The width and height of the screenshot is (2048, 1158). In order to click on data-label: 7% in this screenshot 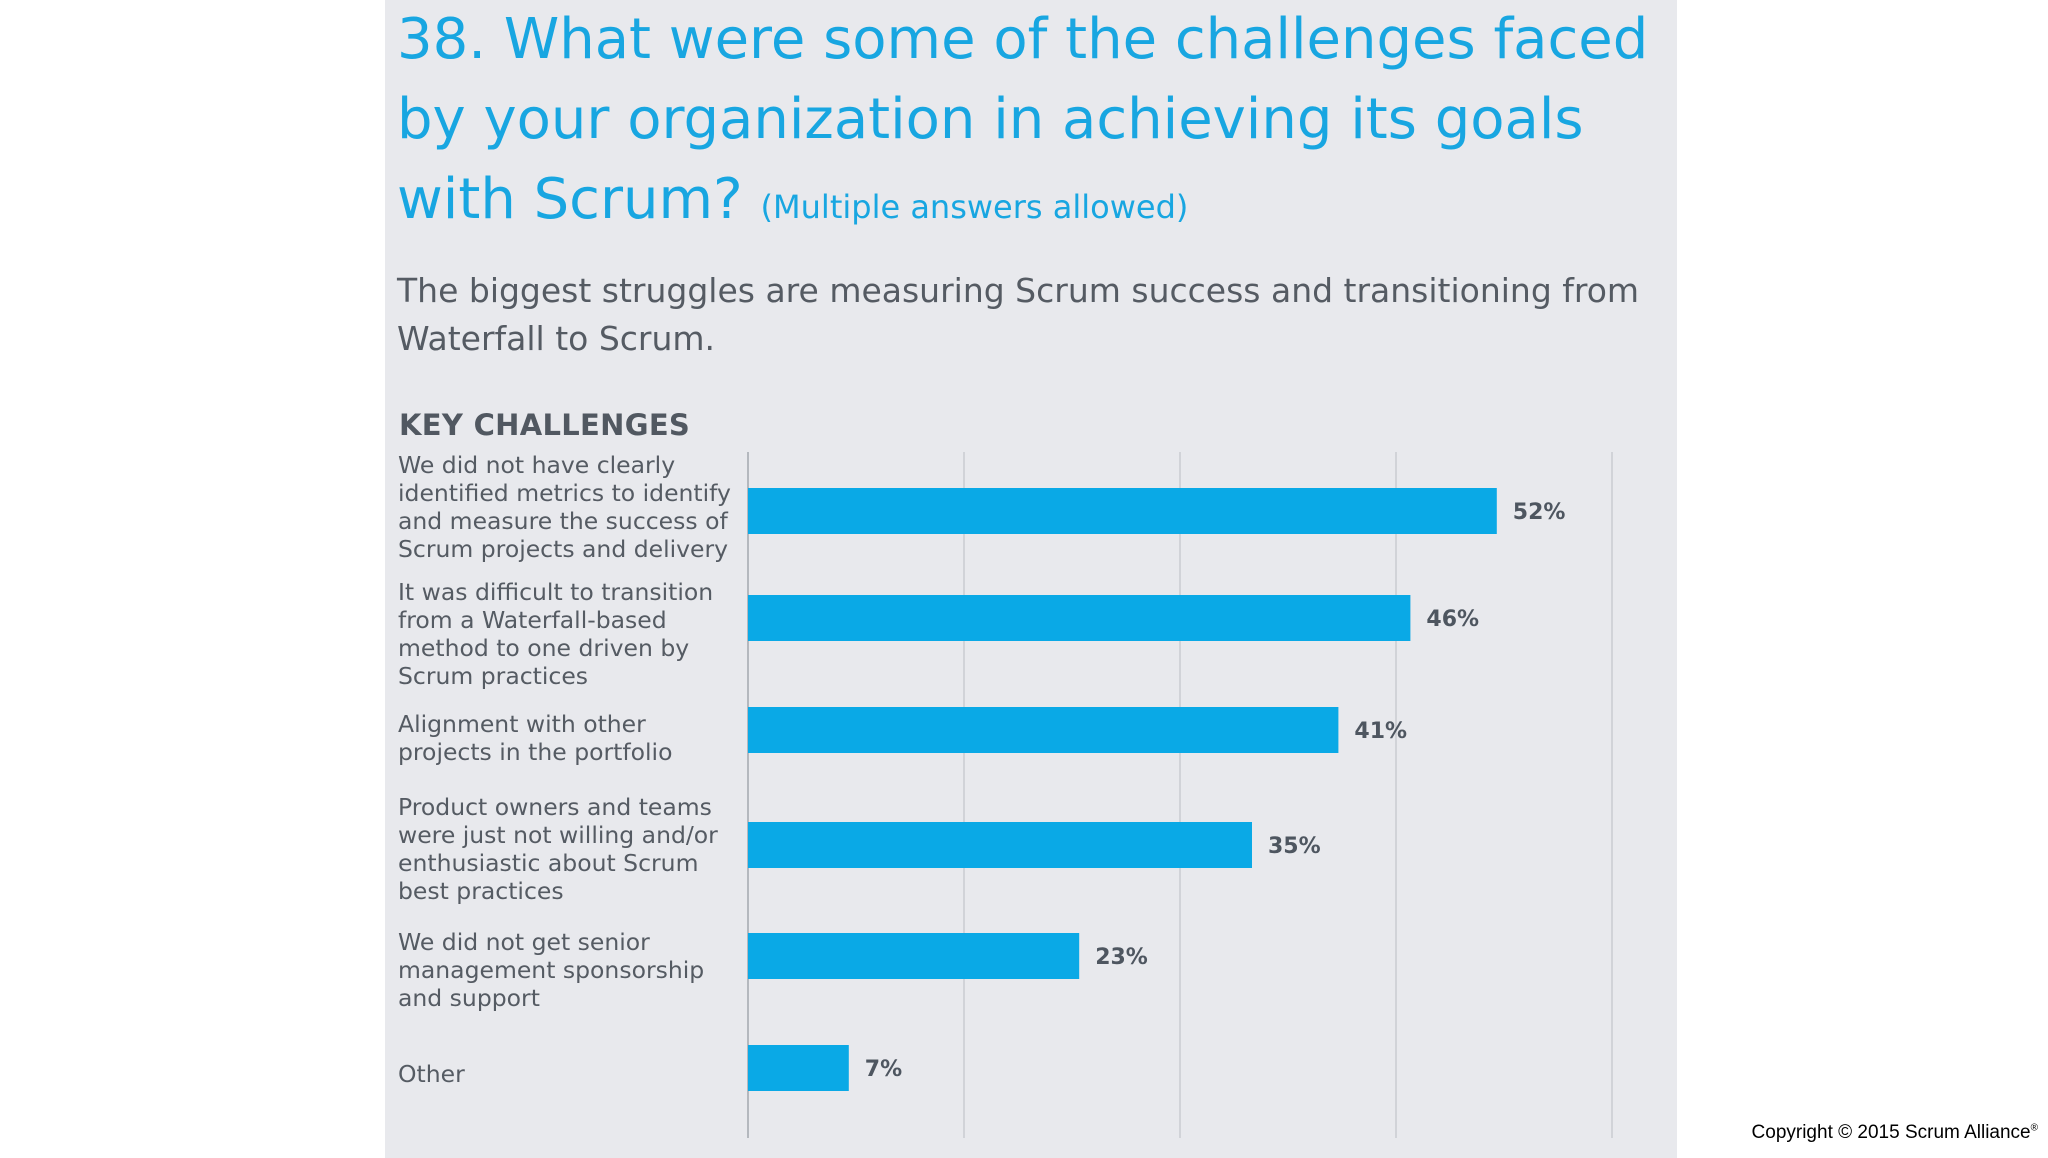, I will do `click(883, 1069)`.